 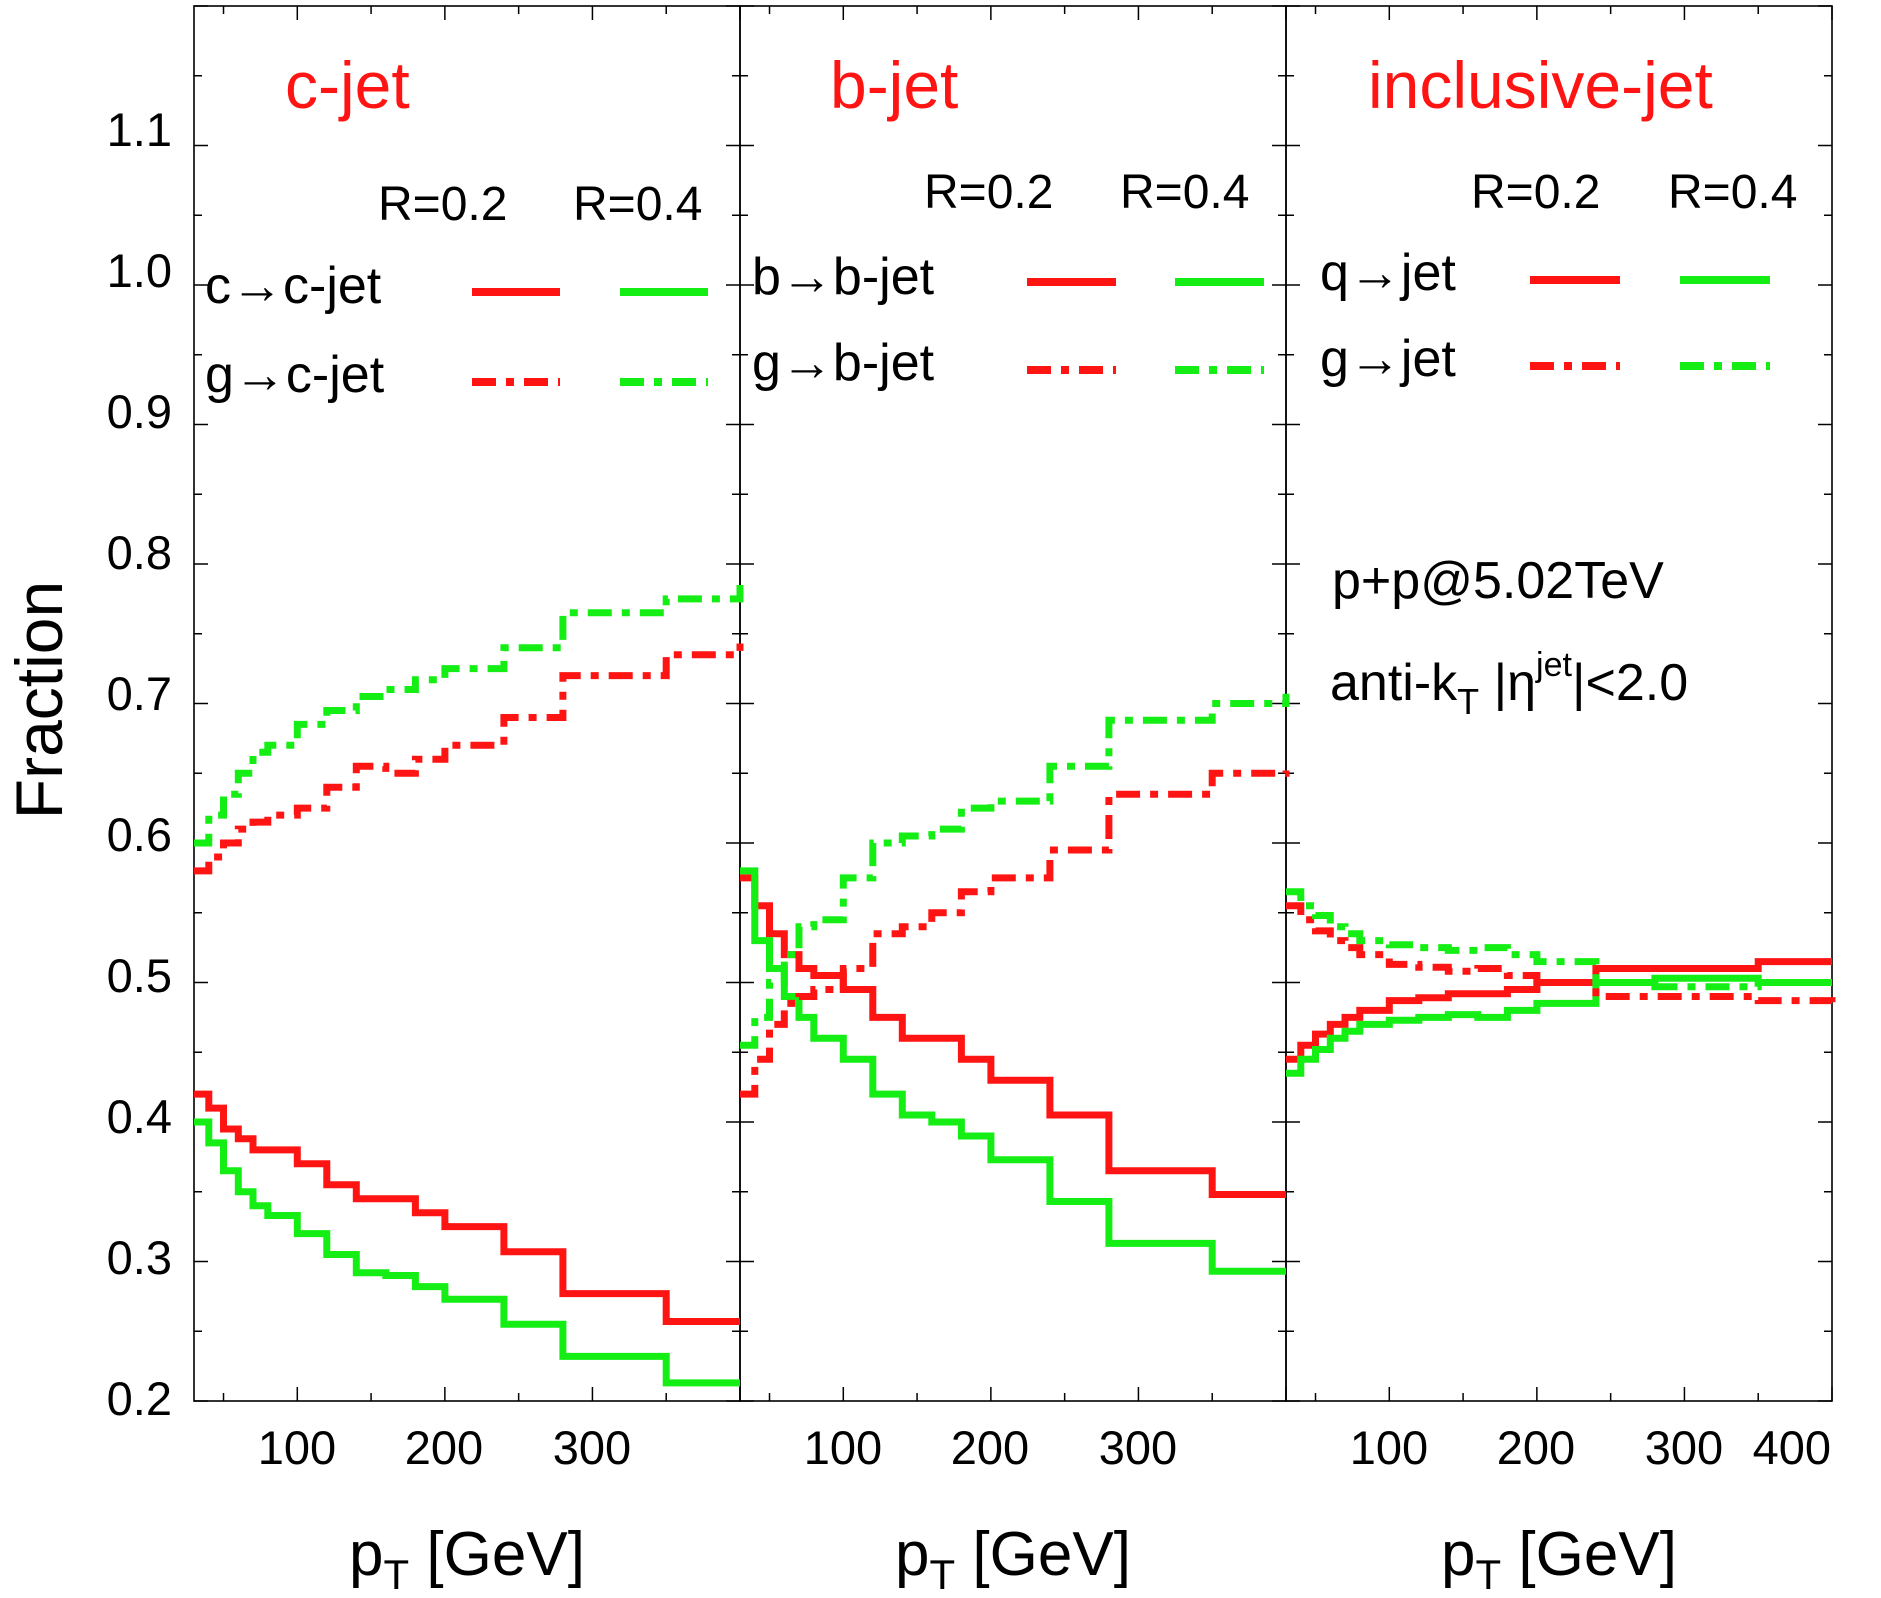 I want to click on legend-label-gluon: g→jet, so click(x=1388, y=359).